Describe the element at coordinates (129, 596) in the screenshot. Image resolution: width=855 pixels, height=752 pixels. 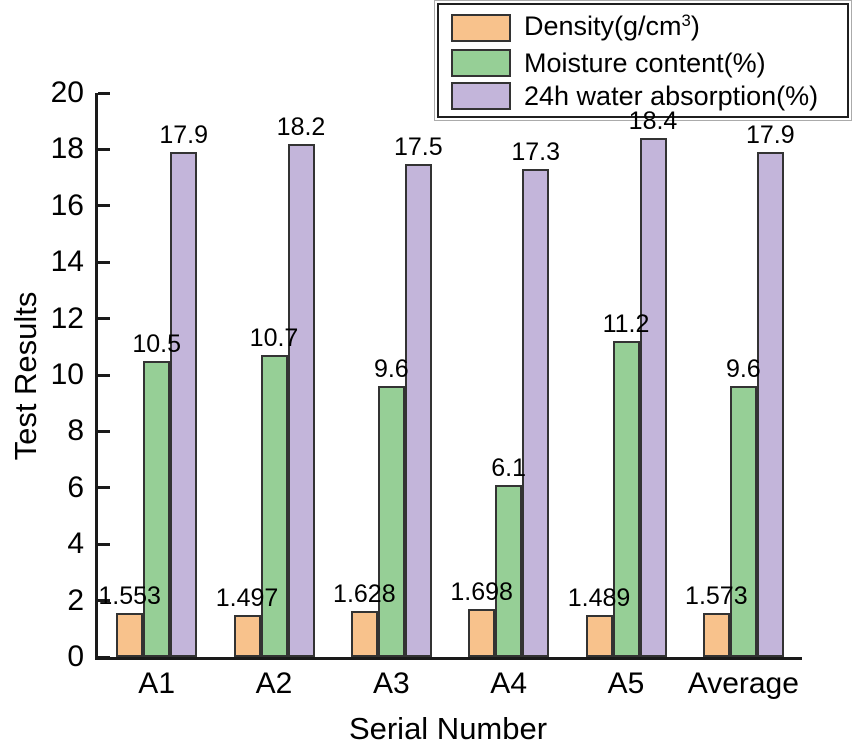
I see `bar-value-label: 1.553` at that location.